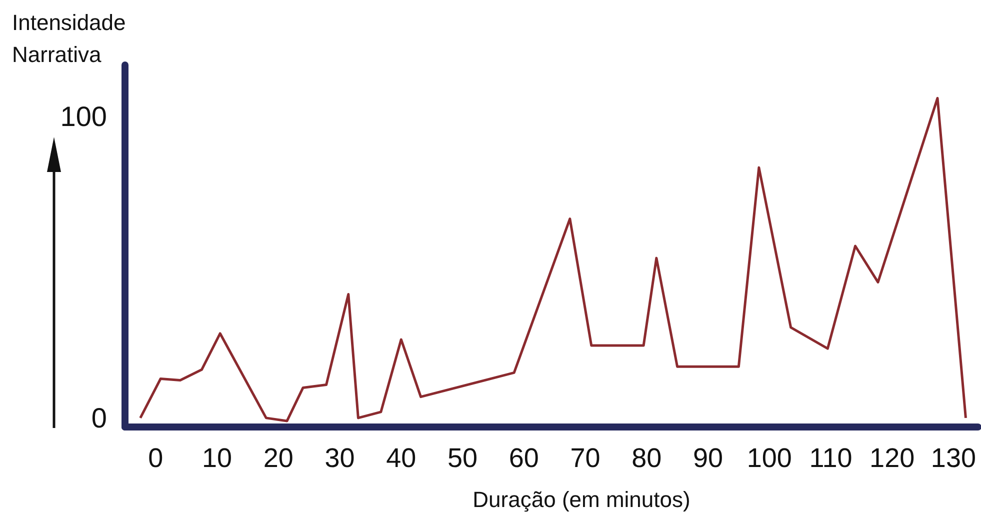 The image size is (981, 519). I want to click on x-tick-label: 110, so click(830, 458).